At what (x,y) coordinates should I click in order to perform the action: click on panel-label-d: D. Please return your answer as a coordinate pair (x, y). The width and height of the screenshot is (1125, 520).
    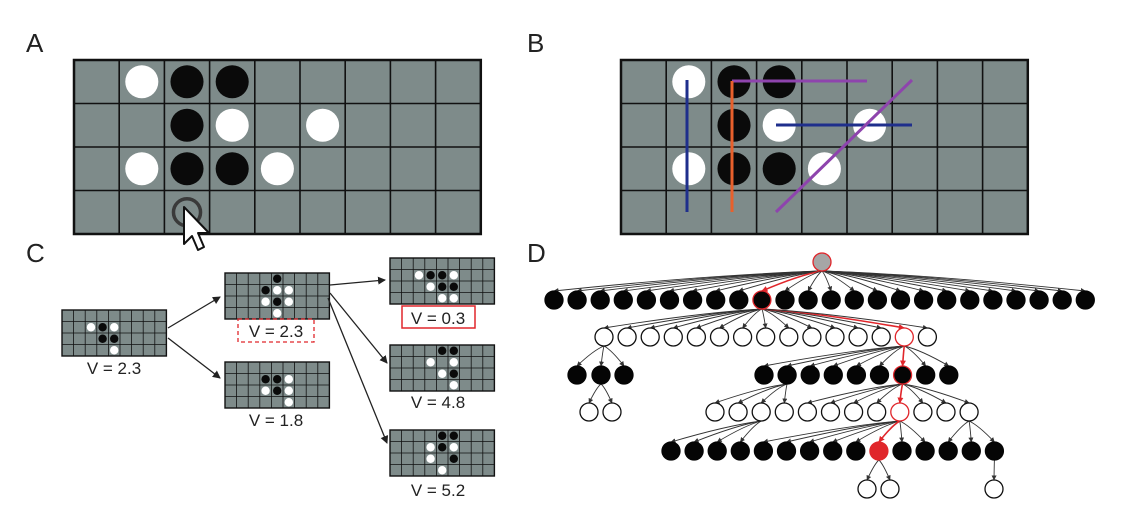
    Looking at the image, I should click on (536, 253).